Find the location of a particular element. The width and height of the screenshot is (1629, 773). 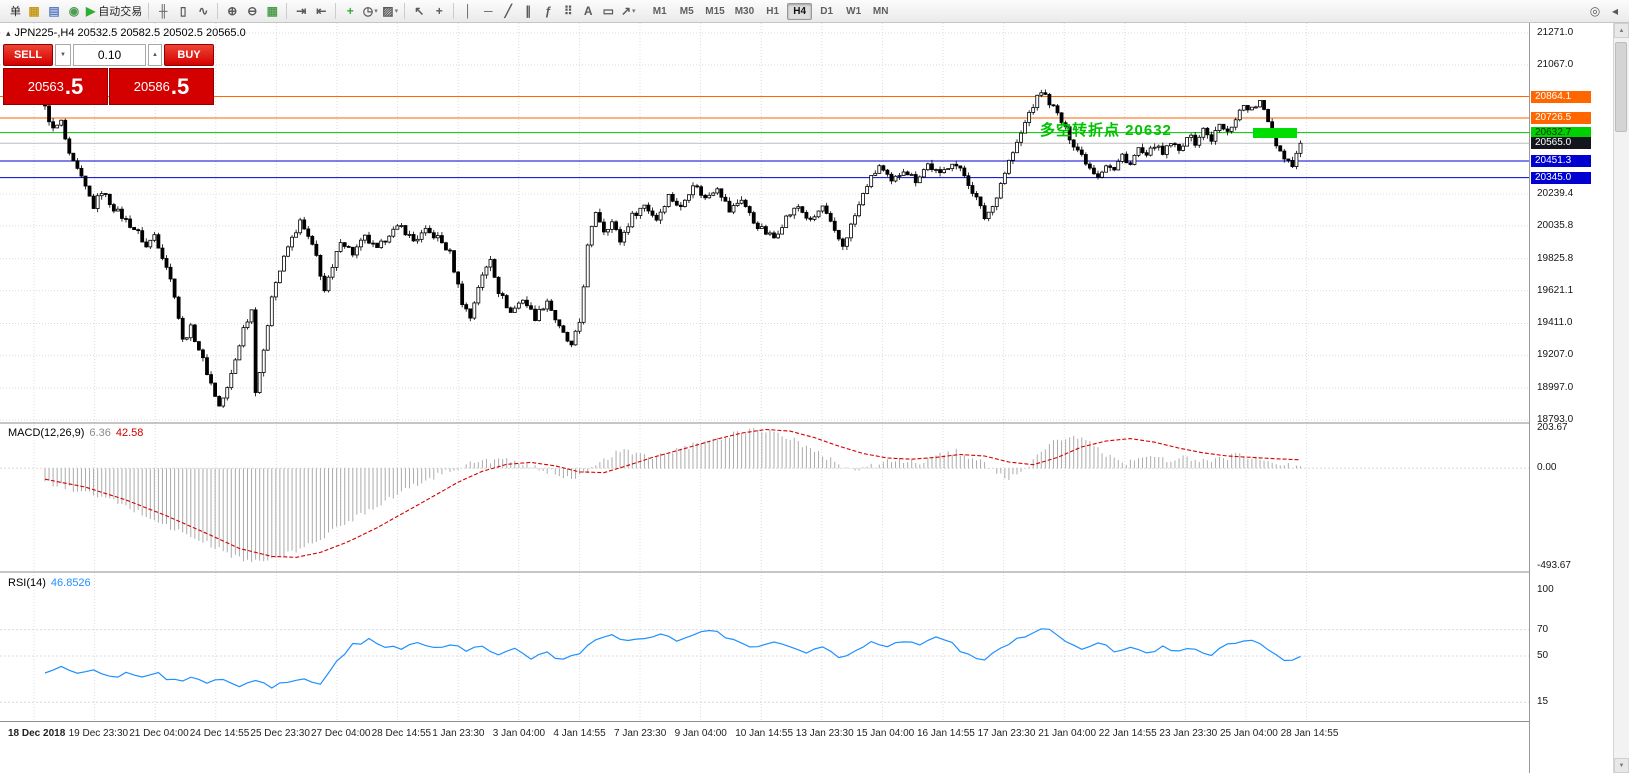

macd-value: 6.36 is located at coordinates (100, 433).